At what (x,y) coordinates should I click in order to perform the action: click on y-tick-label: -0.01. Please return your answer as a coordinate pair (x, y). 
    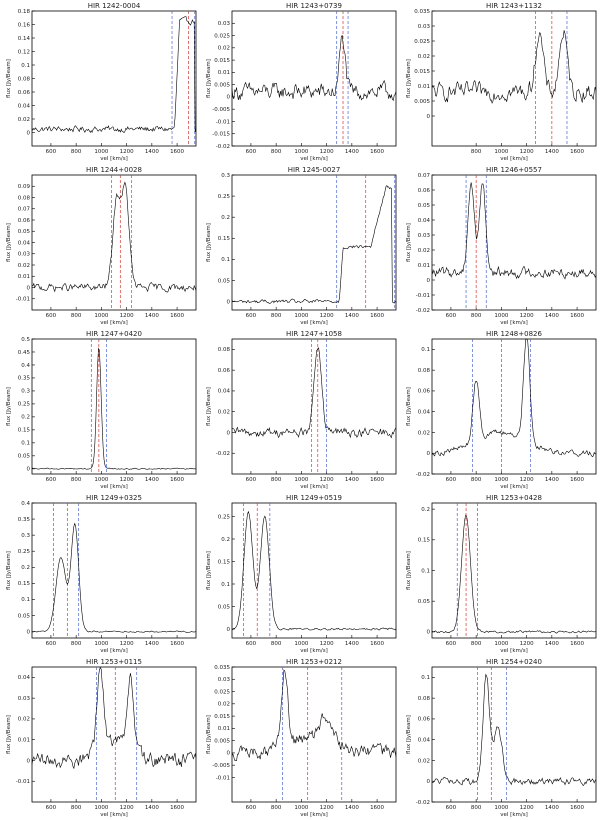
    Looking at the image, I should click on (423, 296).